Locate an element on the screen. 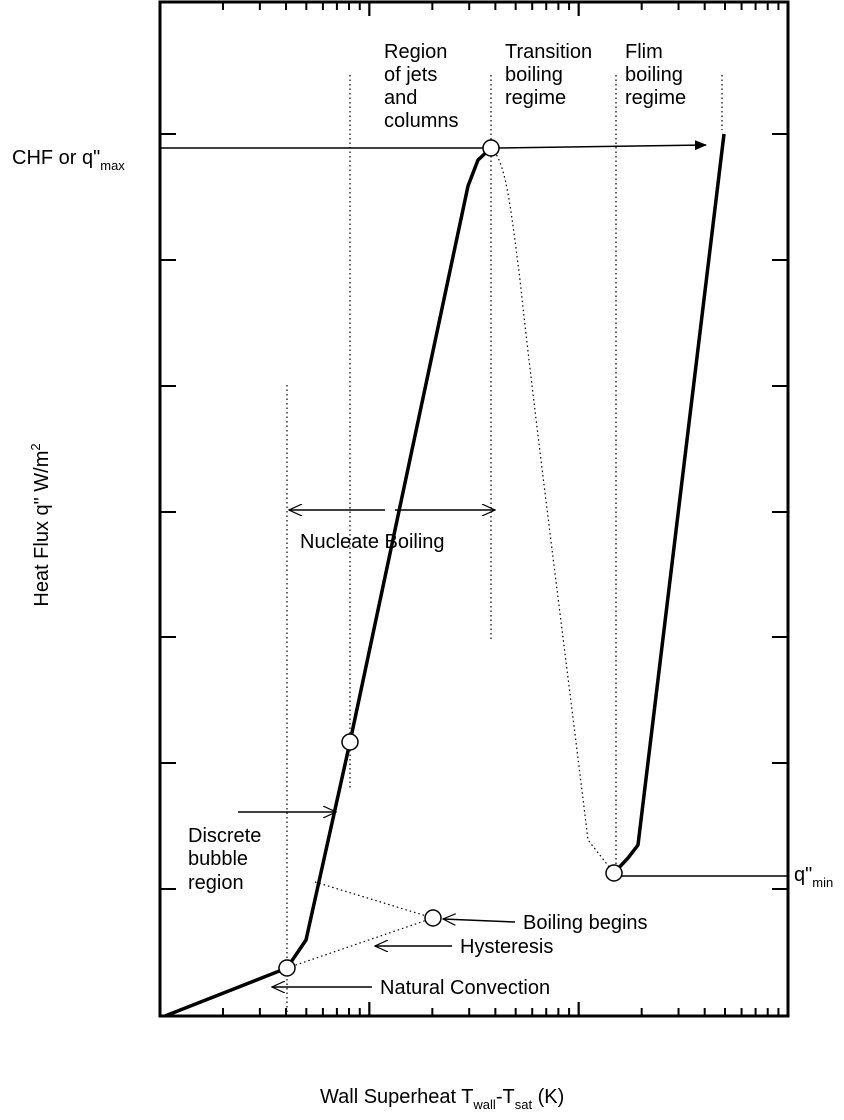 The width and height of the screenshot is (844, 1120). y-axis-label: Heat Flux q" W/m2 is located at coordinates (40, 524).